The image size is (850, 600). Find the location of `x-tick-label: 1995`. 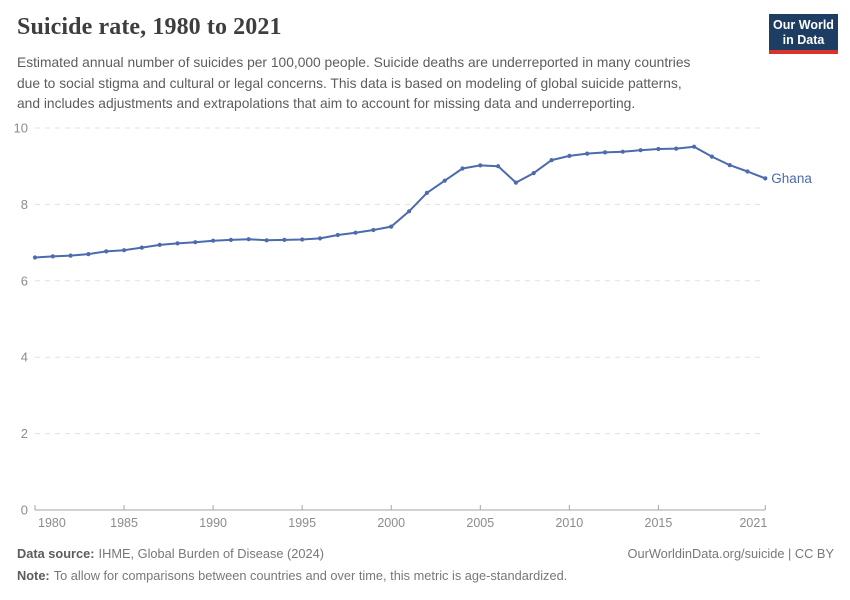

x-tick-label: 1995 is located at coordinates (302, 523).